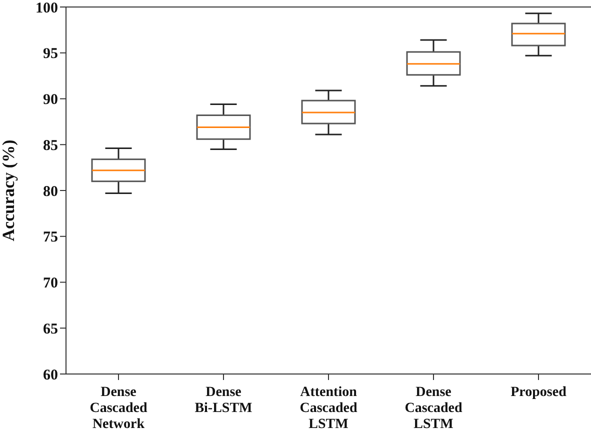 The width and height of the screenshot is (591, 440). Describe the element at coordinates (50, 238) in the screenshot. I see `y-tick-label: 75` at that location.